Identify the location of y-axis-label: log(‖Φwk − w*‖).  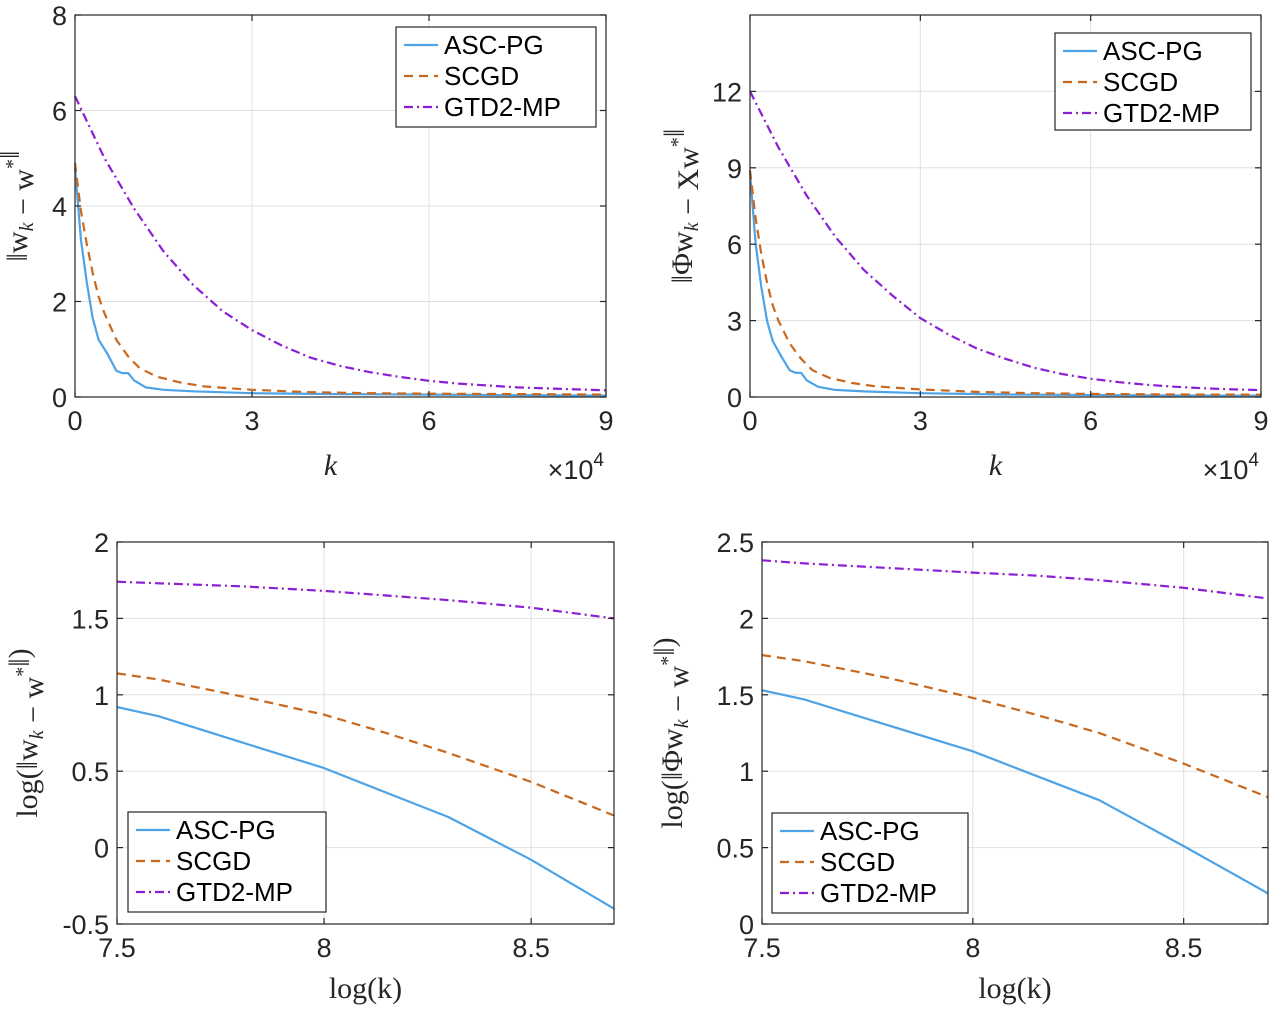
(671, 732).